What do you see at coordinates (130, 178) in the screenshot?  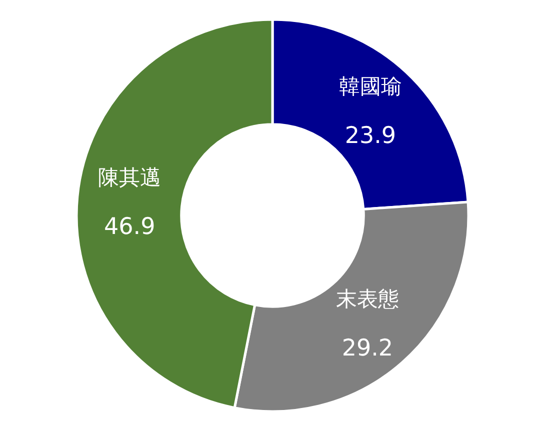 I see `slice-label: 陳其邁` at bounding box center [130, 178].